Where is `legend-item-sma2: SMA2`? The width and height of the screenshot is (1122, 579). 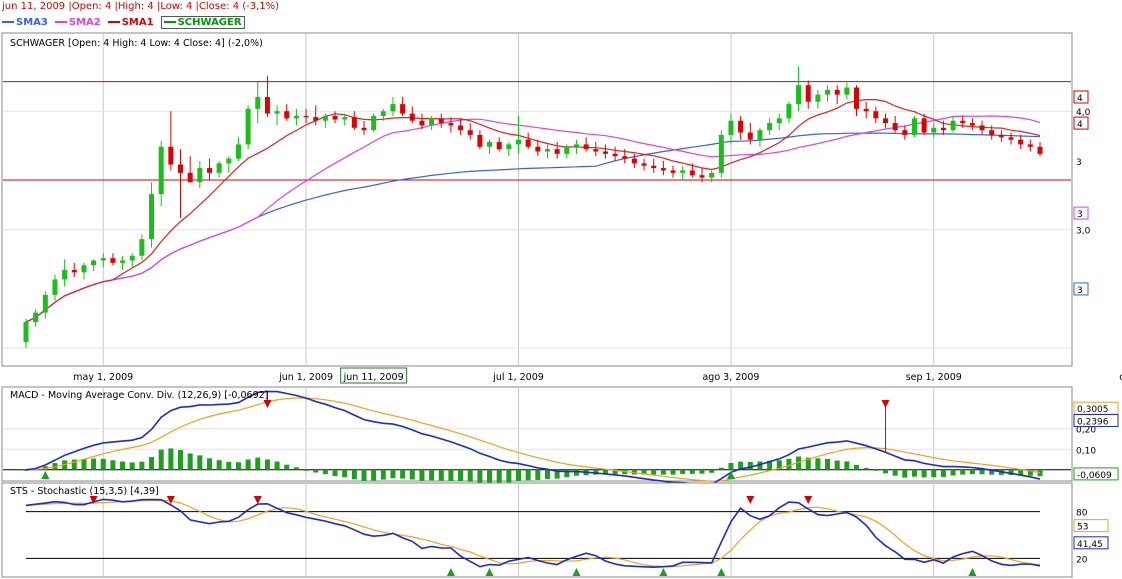
legend-item-sma2: SMA2 is located at coordinates (77, 22).